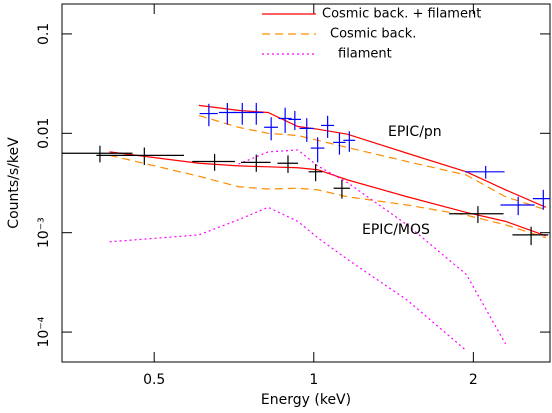  Describe the element at coordinates (365, 54) in the screenshot. I see `legend-label: filament` at that location.